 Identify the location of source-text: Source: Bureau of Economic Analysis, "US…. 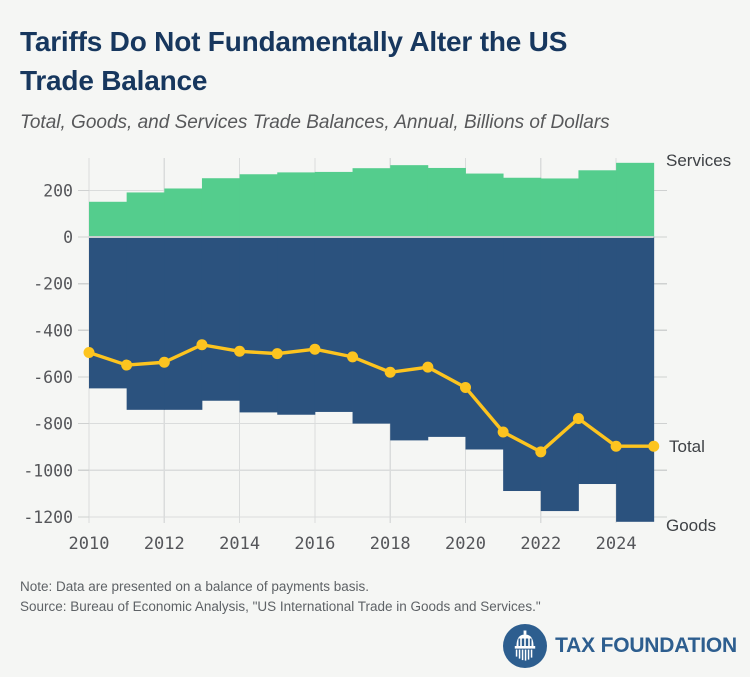
(280, 606).